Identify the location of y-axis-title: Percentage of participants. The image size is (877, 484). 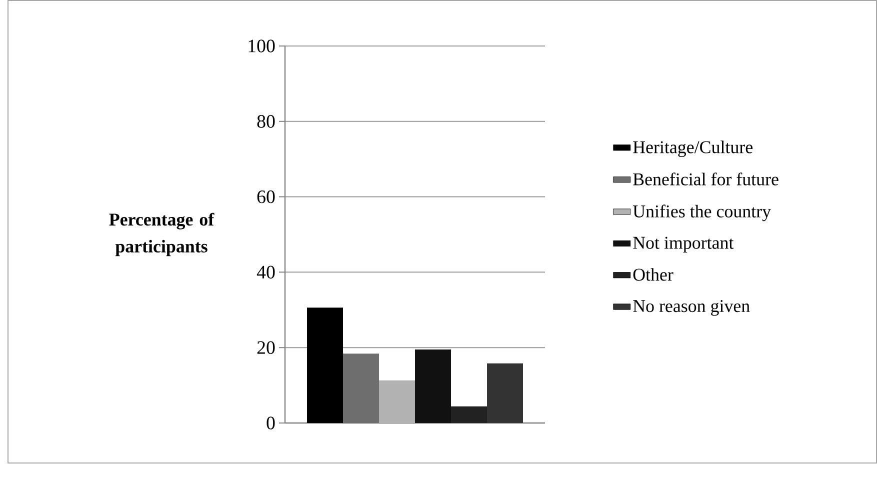
(161, 234).